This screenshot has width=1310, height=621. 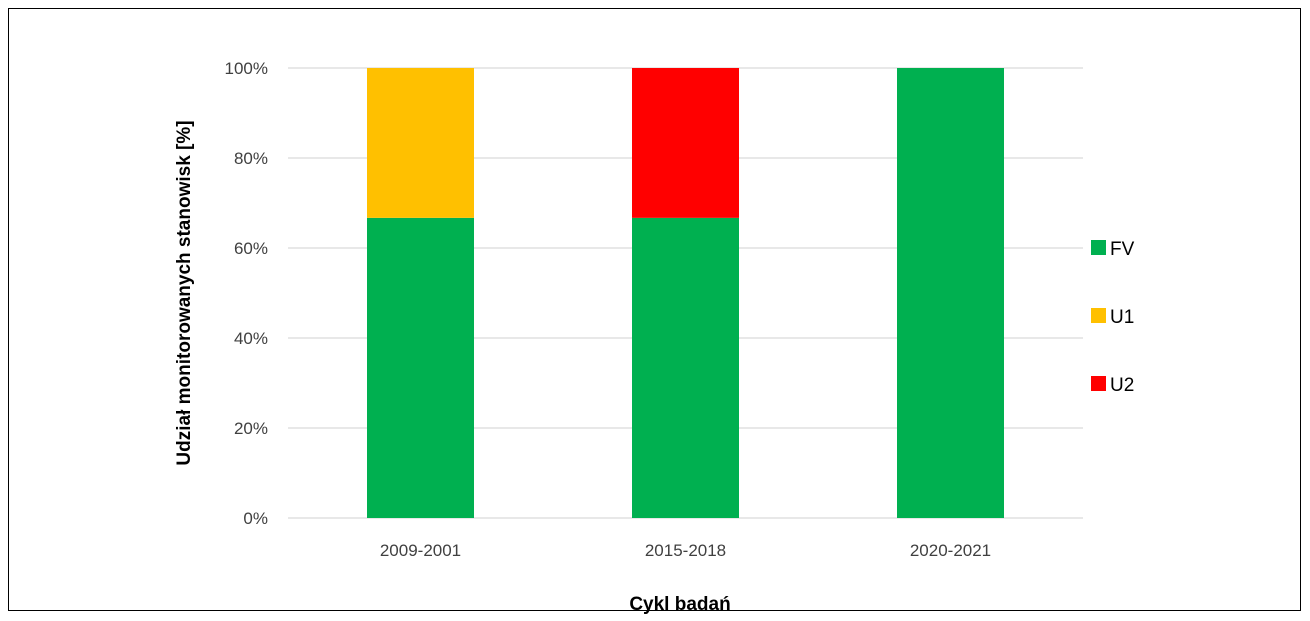 What do you see at coordinates (184, 292) in the screenshot?
I see `y-axis-title: Udział monitorowanych stanowisk [%]` at bounding box center [184, 292].